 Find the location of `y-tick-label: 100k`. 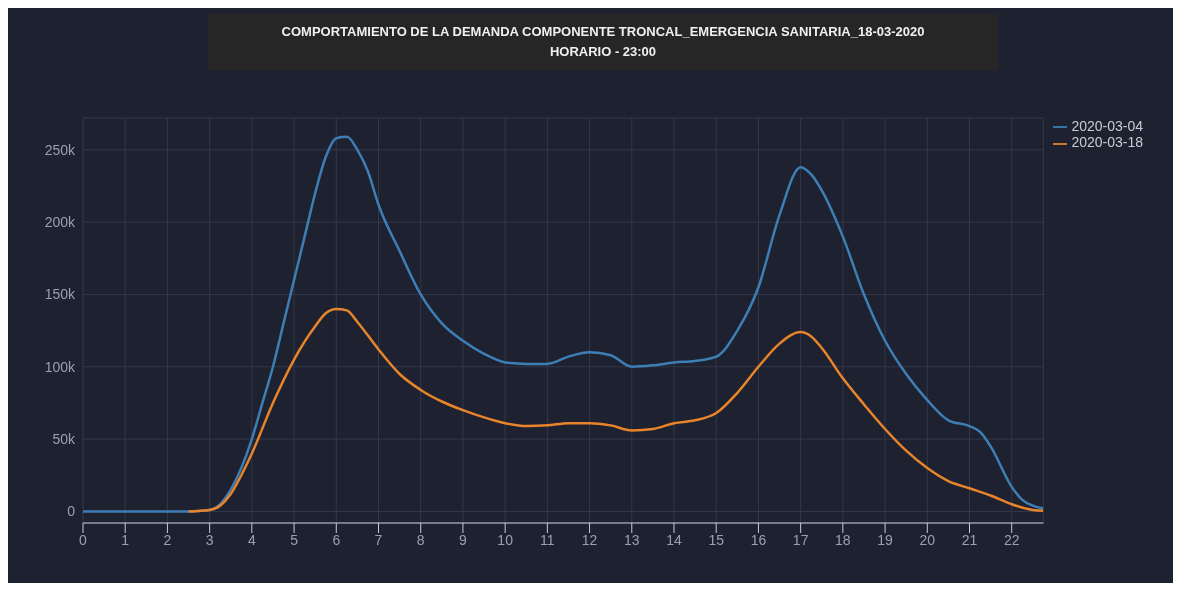

y-tick-label: 100k is located at coordinates (60, 366).